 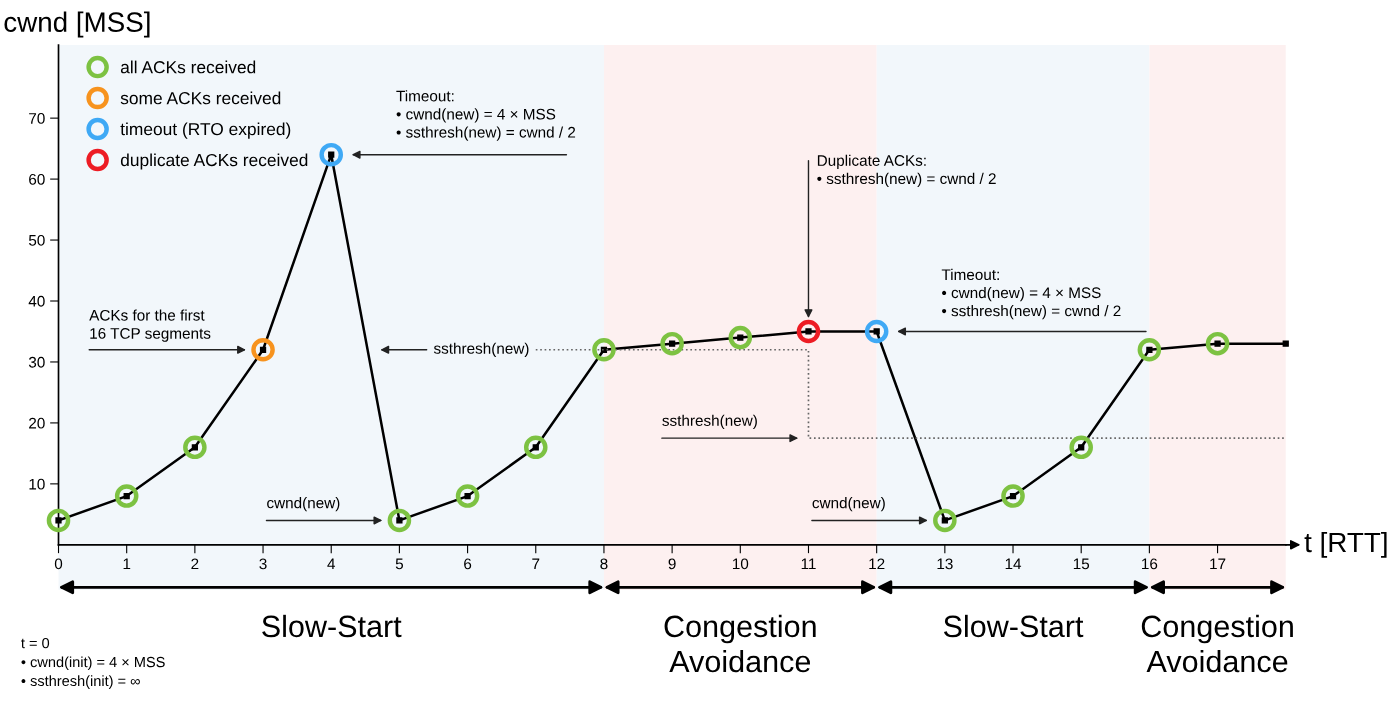 What do you see at coordinates (945, 564) in the screenshot?
I see `x-tick-label: 13` at bounding box center [945, 564].